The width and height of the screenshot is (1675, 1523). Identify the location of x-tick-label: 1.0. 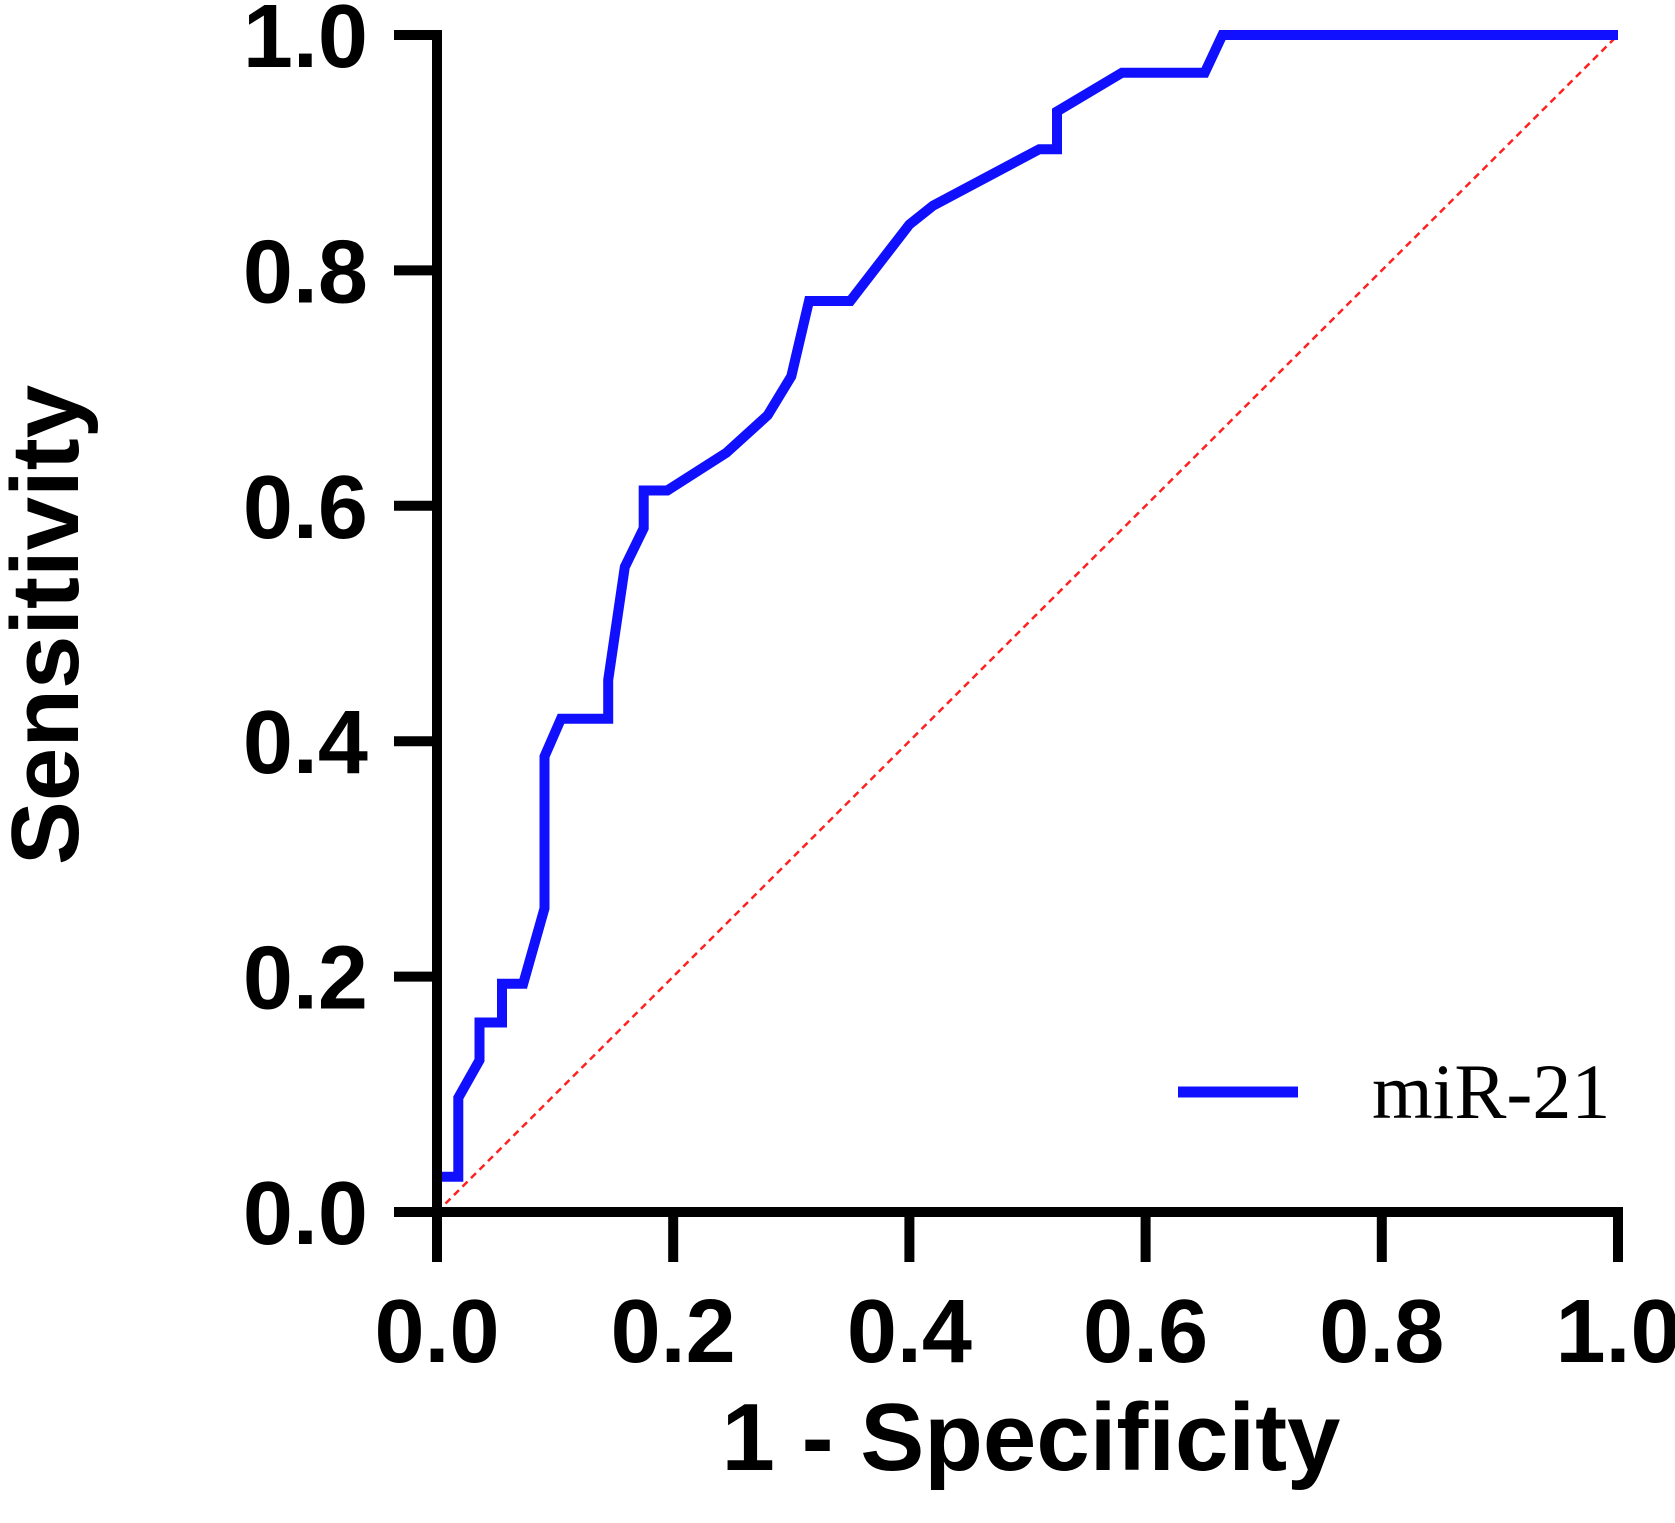
(1615, 1332).